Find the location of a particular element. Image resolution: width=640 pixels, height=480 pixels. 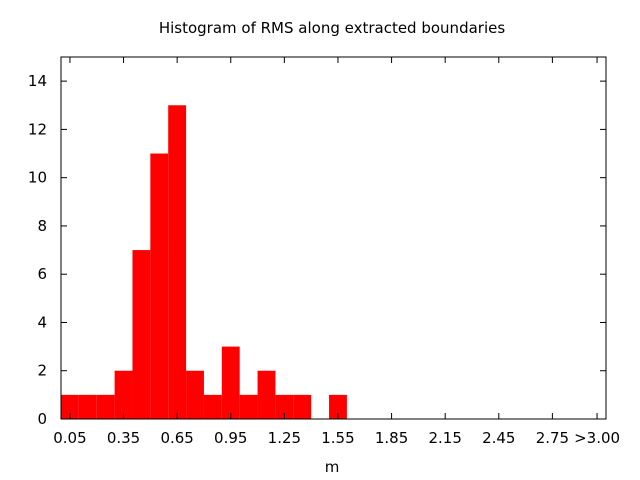

x-axis-label: m is located at coordinates (332, 467).